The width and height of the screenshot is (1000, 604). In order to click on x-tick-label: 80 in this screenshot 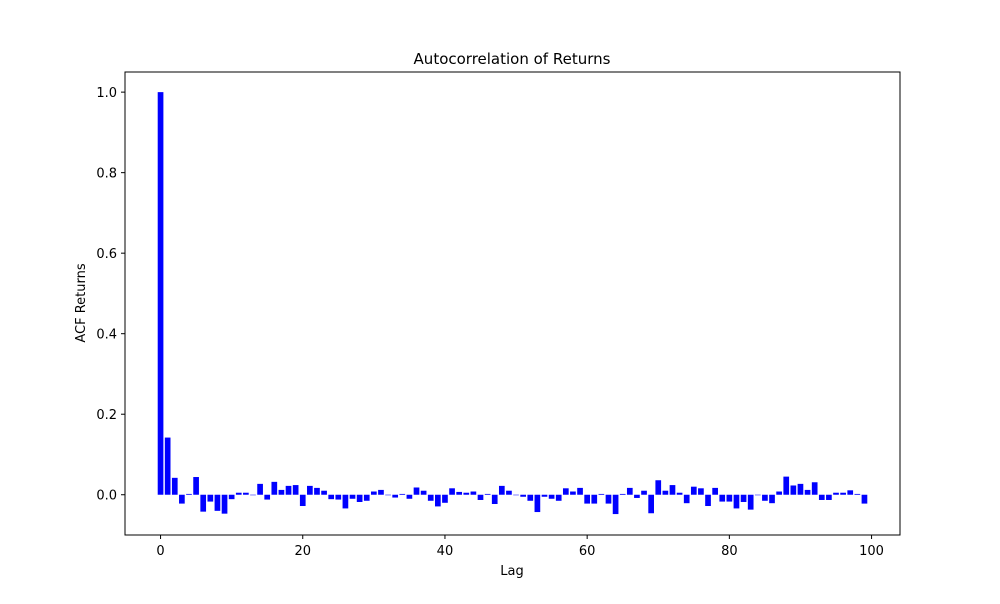, I will do `click(729, 551)`.